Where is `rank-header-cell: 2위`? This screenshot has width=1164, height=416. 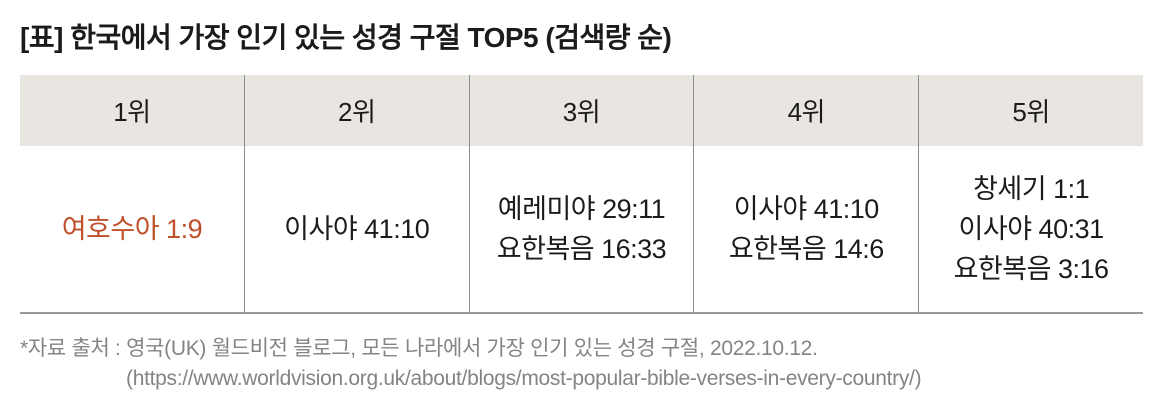 rank-header-cell: 2위 is located at coordinates (356, 110).